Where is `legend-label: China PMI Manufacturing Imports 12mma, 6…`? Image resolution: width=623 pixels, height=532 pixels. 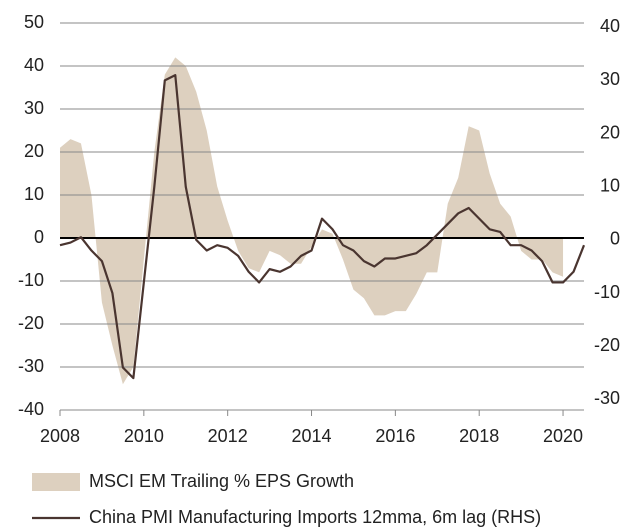
legend-label: China PMI Manufacturing Imports 12mma, 6… is located at coordinates (315, 517).